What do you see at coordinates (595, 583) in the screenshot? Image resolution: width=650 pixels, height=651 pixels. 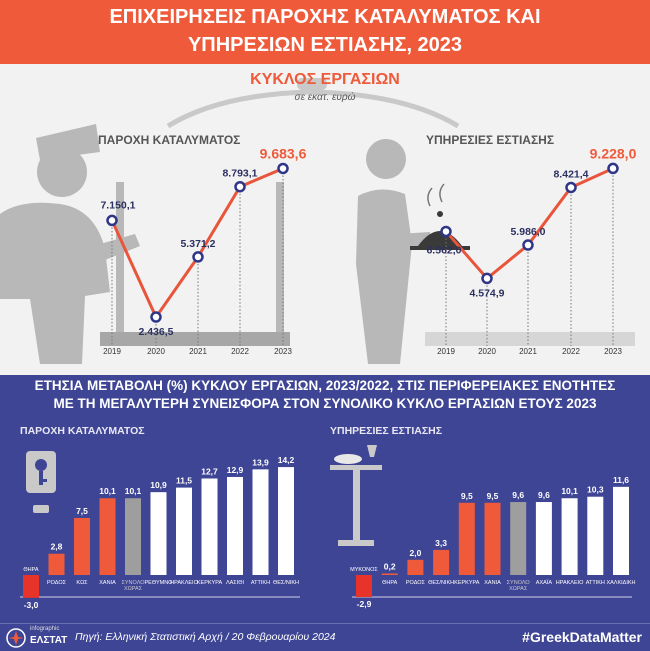 I see `bar-category-label-bar-food-services: ΑΤΤΙΚΗ` at bounding box center [595, 583].